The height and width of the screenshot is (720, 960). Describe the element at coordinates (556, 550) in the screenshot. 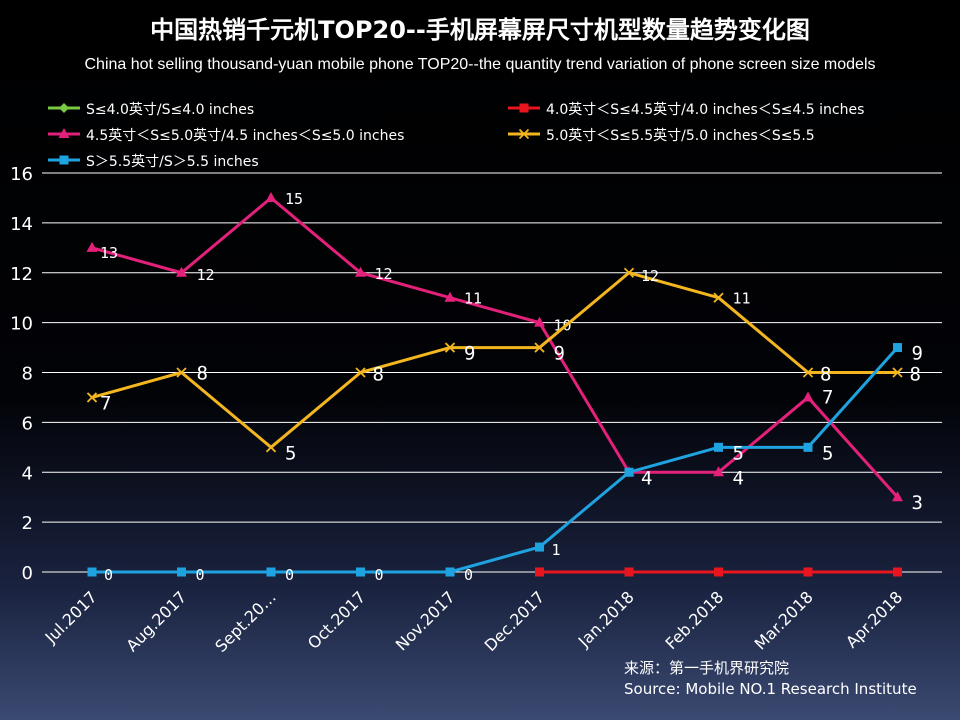

I see `data-label-s4-5: 1` at that location.